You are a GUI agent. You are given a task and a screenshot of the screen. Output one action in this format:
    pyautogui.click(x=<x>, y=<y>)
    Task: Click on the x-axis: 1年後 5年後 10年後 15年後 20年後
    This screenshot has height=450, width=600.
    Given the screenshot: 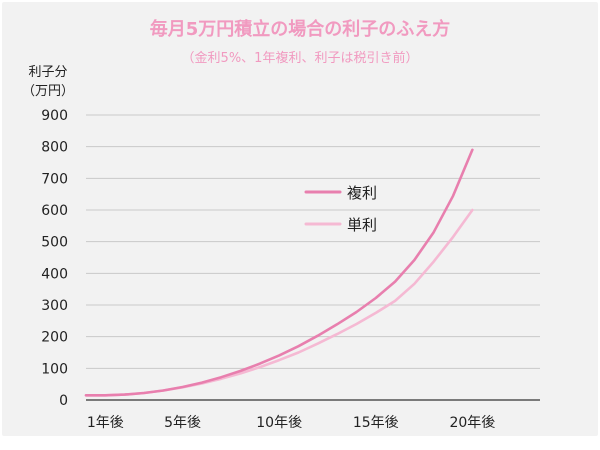 What is the action you would take?
    pyautogui.click(x=291, y=423)
    